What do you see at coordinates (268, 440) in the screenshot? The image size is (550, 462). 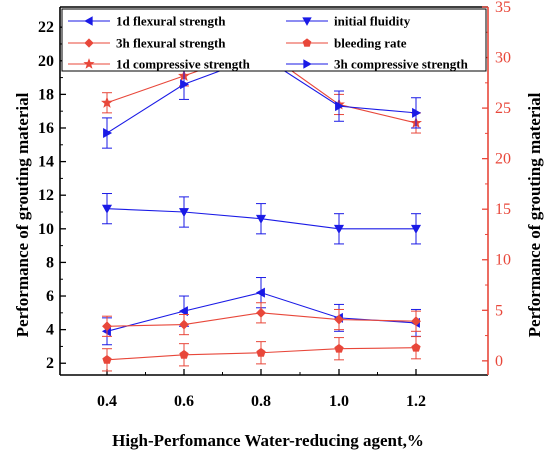 I see `x-axis-title: High-Perfomance Water-reducing agent,%` at bounding box center [268, 440].